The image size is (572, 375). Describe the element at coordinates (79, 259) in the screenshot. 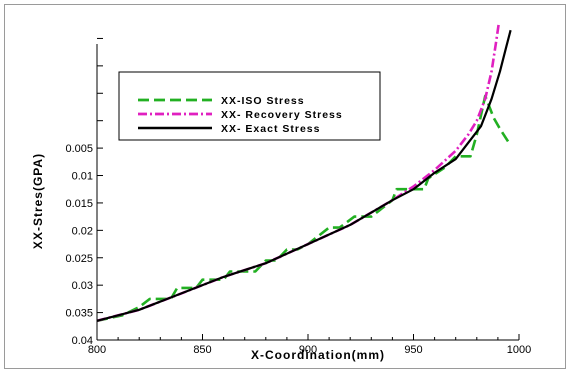

I see `y-tick-label: 0.025` at that location.